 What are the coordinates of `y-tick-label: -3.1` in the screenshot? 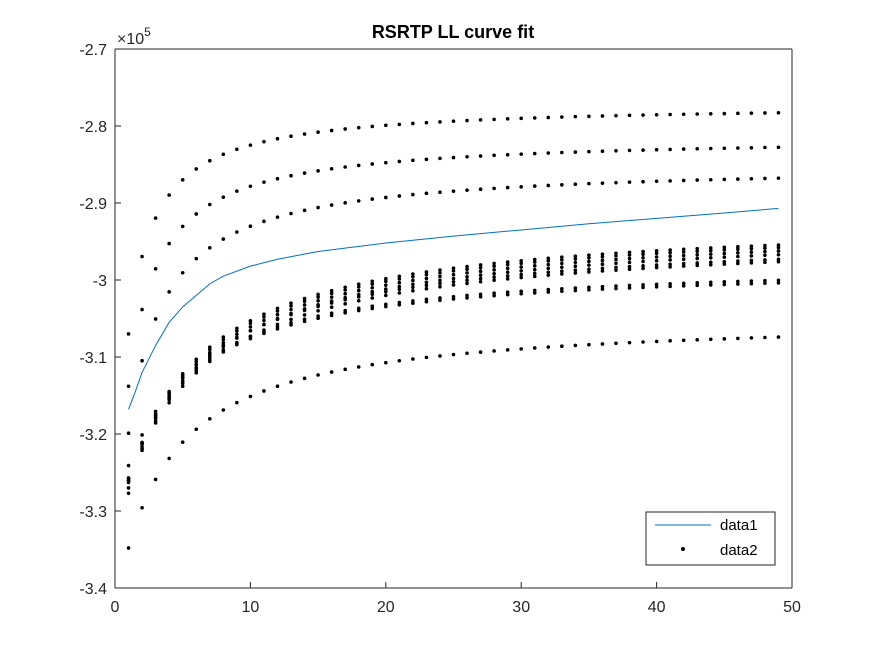 It's located at (93, 358).